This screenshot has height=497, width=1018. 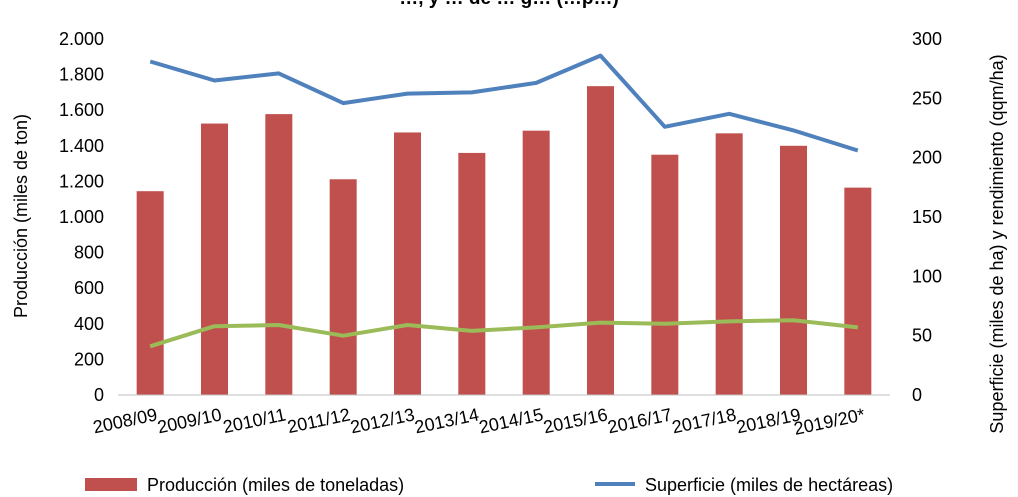 What do you see at coordinates (111, 484) in the screenshot?
I see `legend-swatch-bar` at bounding box center [111, 484].